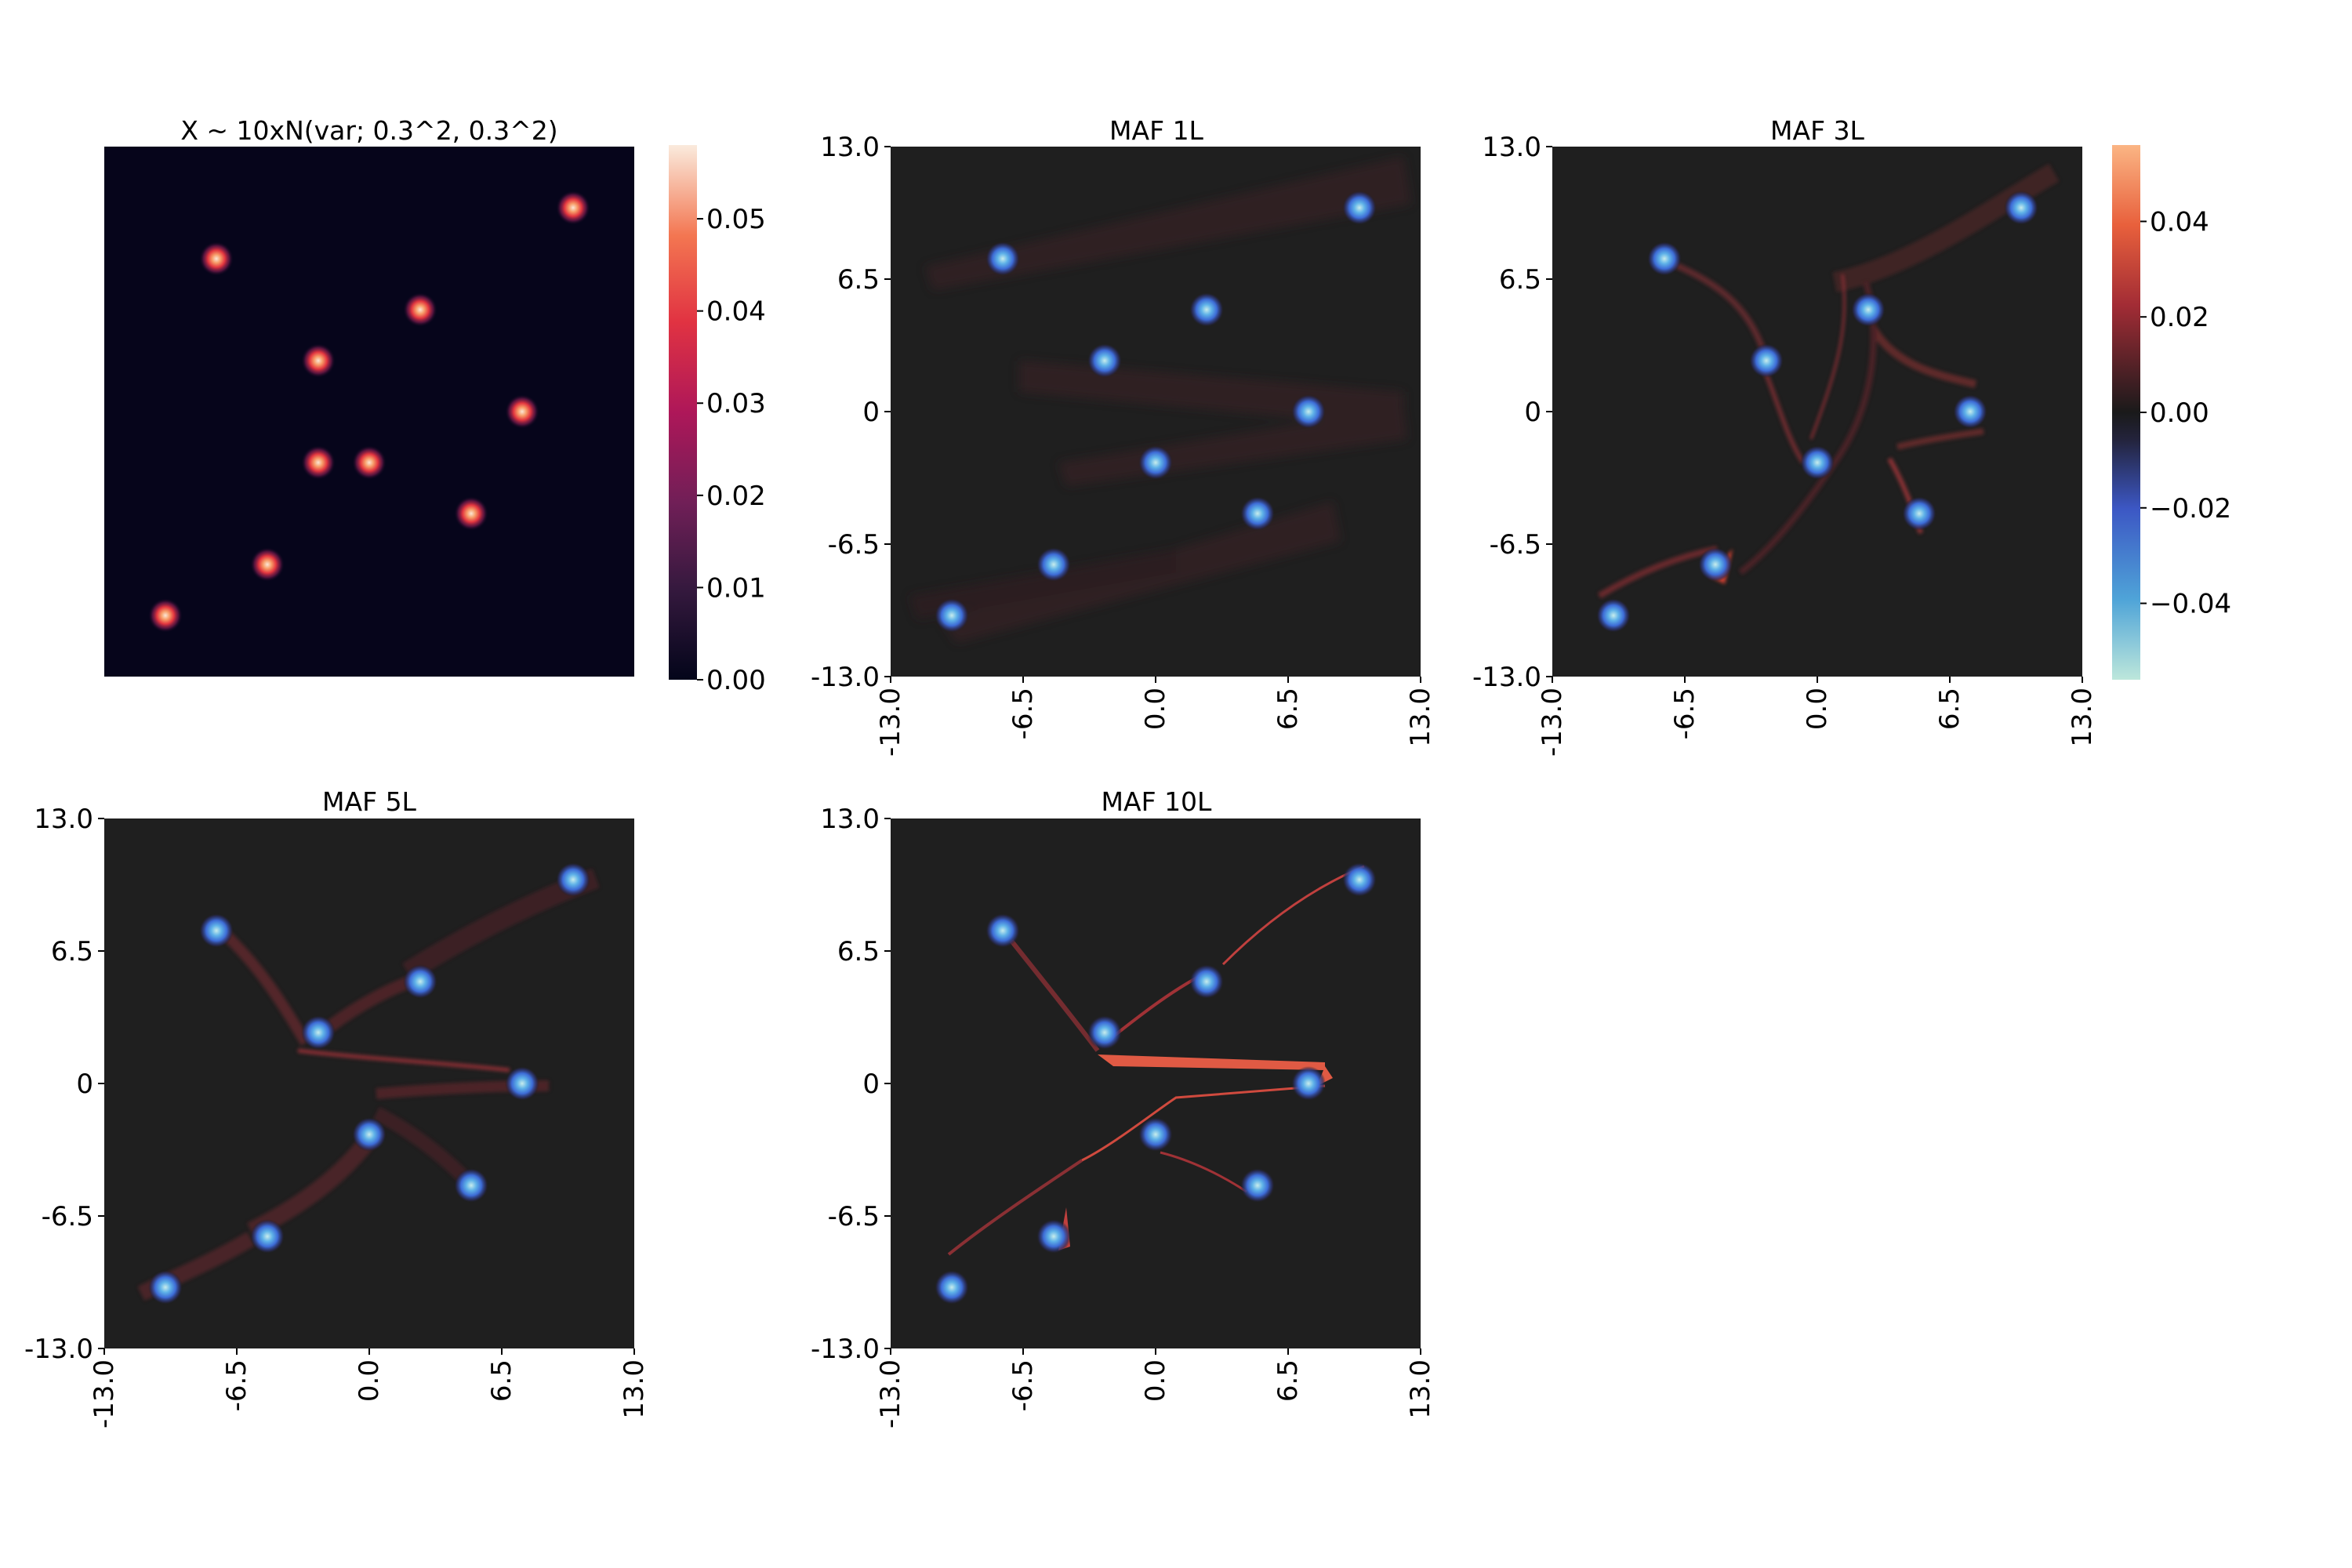 Image resolution: width=2352 pixels, height=1568 pixels. I want to click on colorbar-tick-label: 0.03, so click(736, 404).